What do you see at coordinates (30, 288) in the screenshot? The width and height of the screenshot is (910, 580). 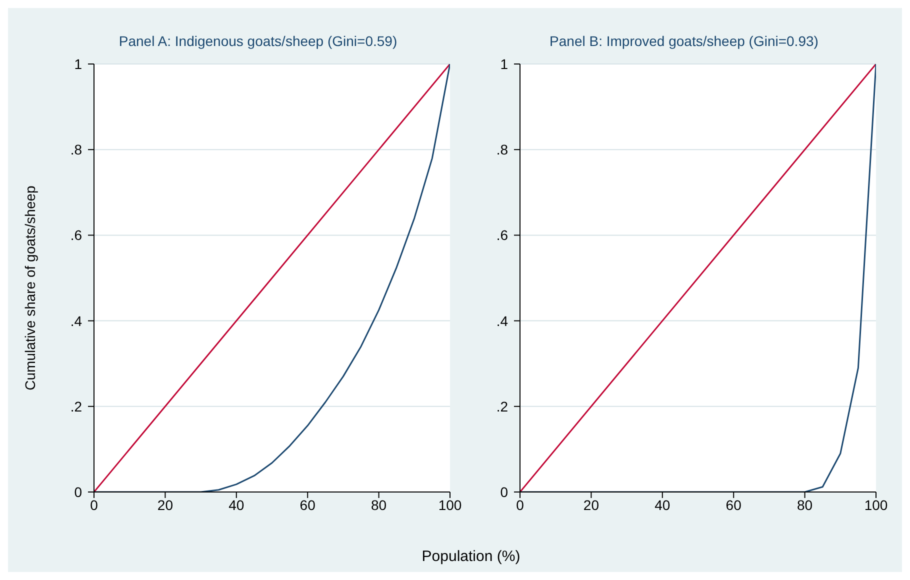 I see `y-axis-title: Cumulative share of goats/sheep` at bounding box center [30, 288].